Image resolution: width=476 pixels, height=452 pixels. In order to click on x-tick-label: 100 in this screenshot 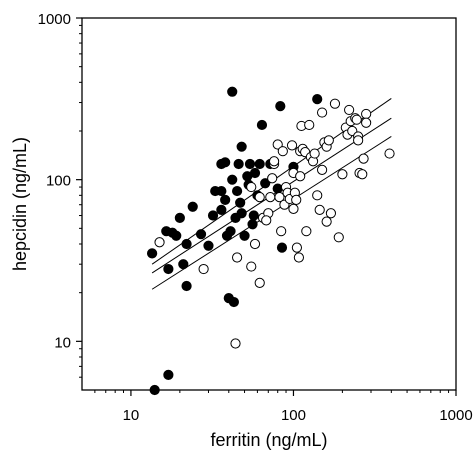, I will do `click(293, 415)`.